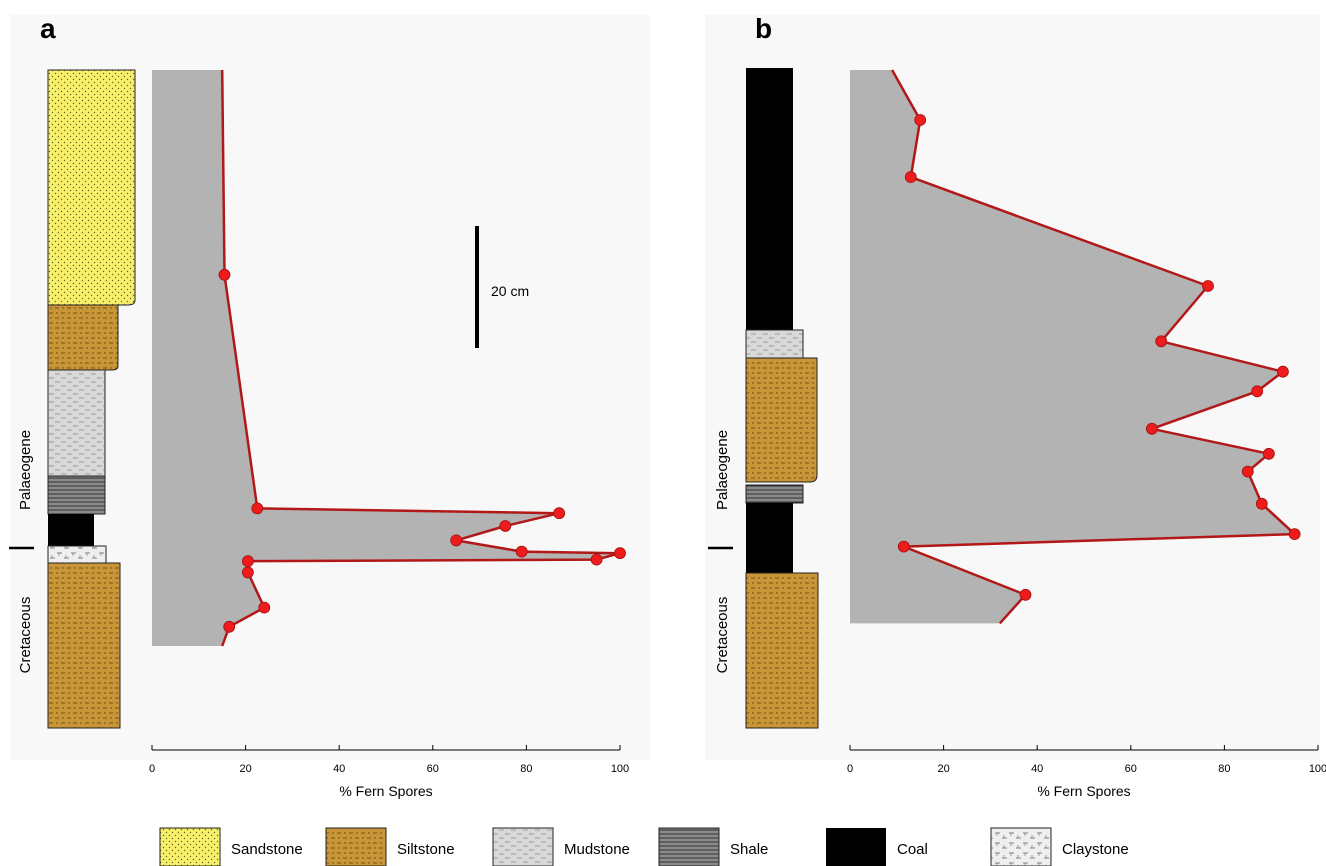 The height and width of the screenshot is (866, 1326). Describe the element at coordinates (722, 470) in the screenshot. I see `panel-b-era-upper: Palaeogene` at that location.